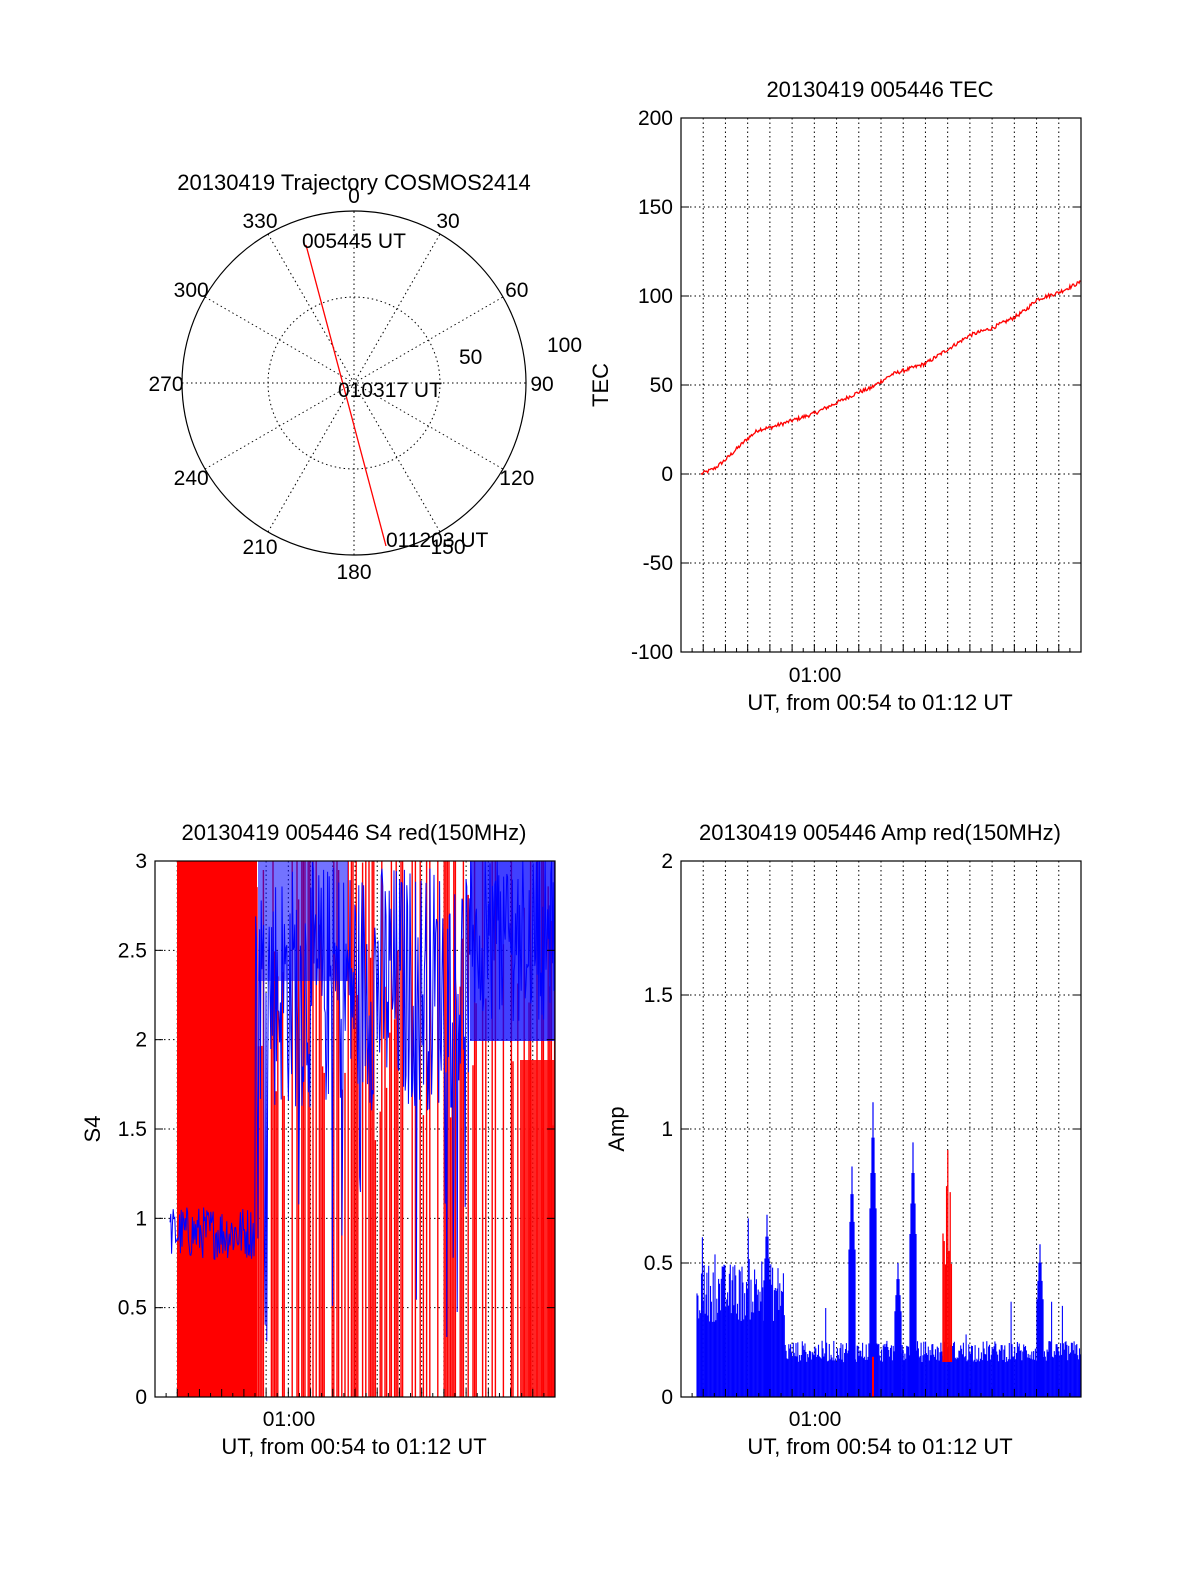 Image resolution: width=1200 pixels, height=1575 pixels. I want to click on tec-series-line, so click(890, 378).